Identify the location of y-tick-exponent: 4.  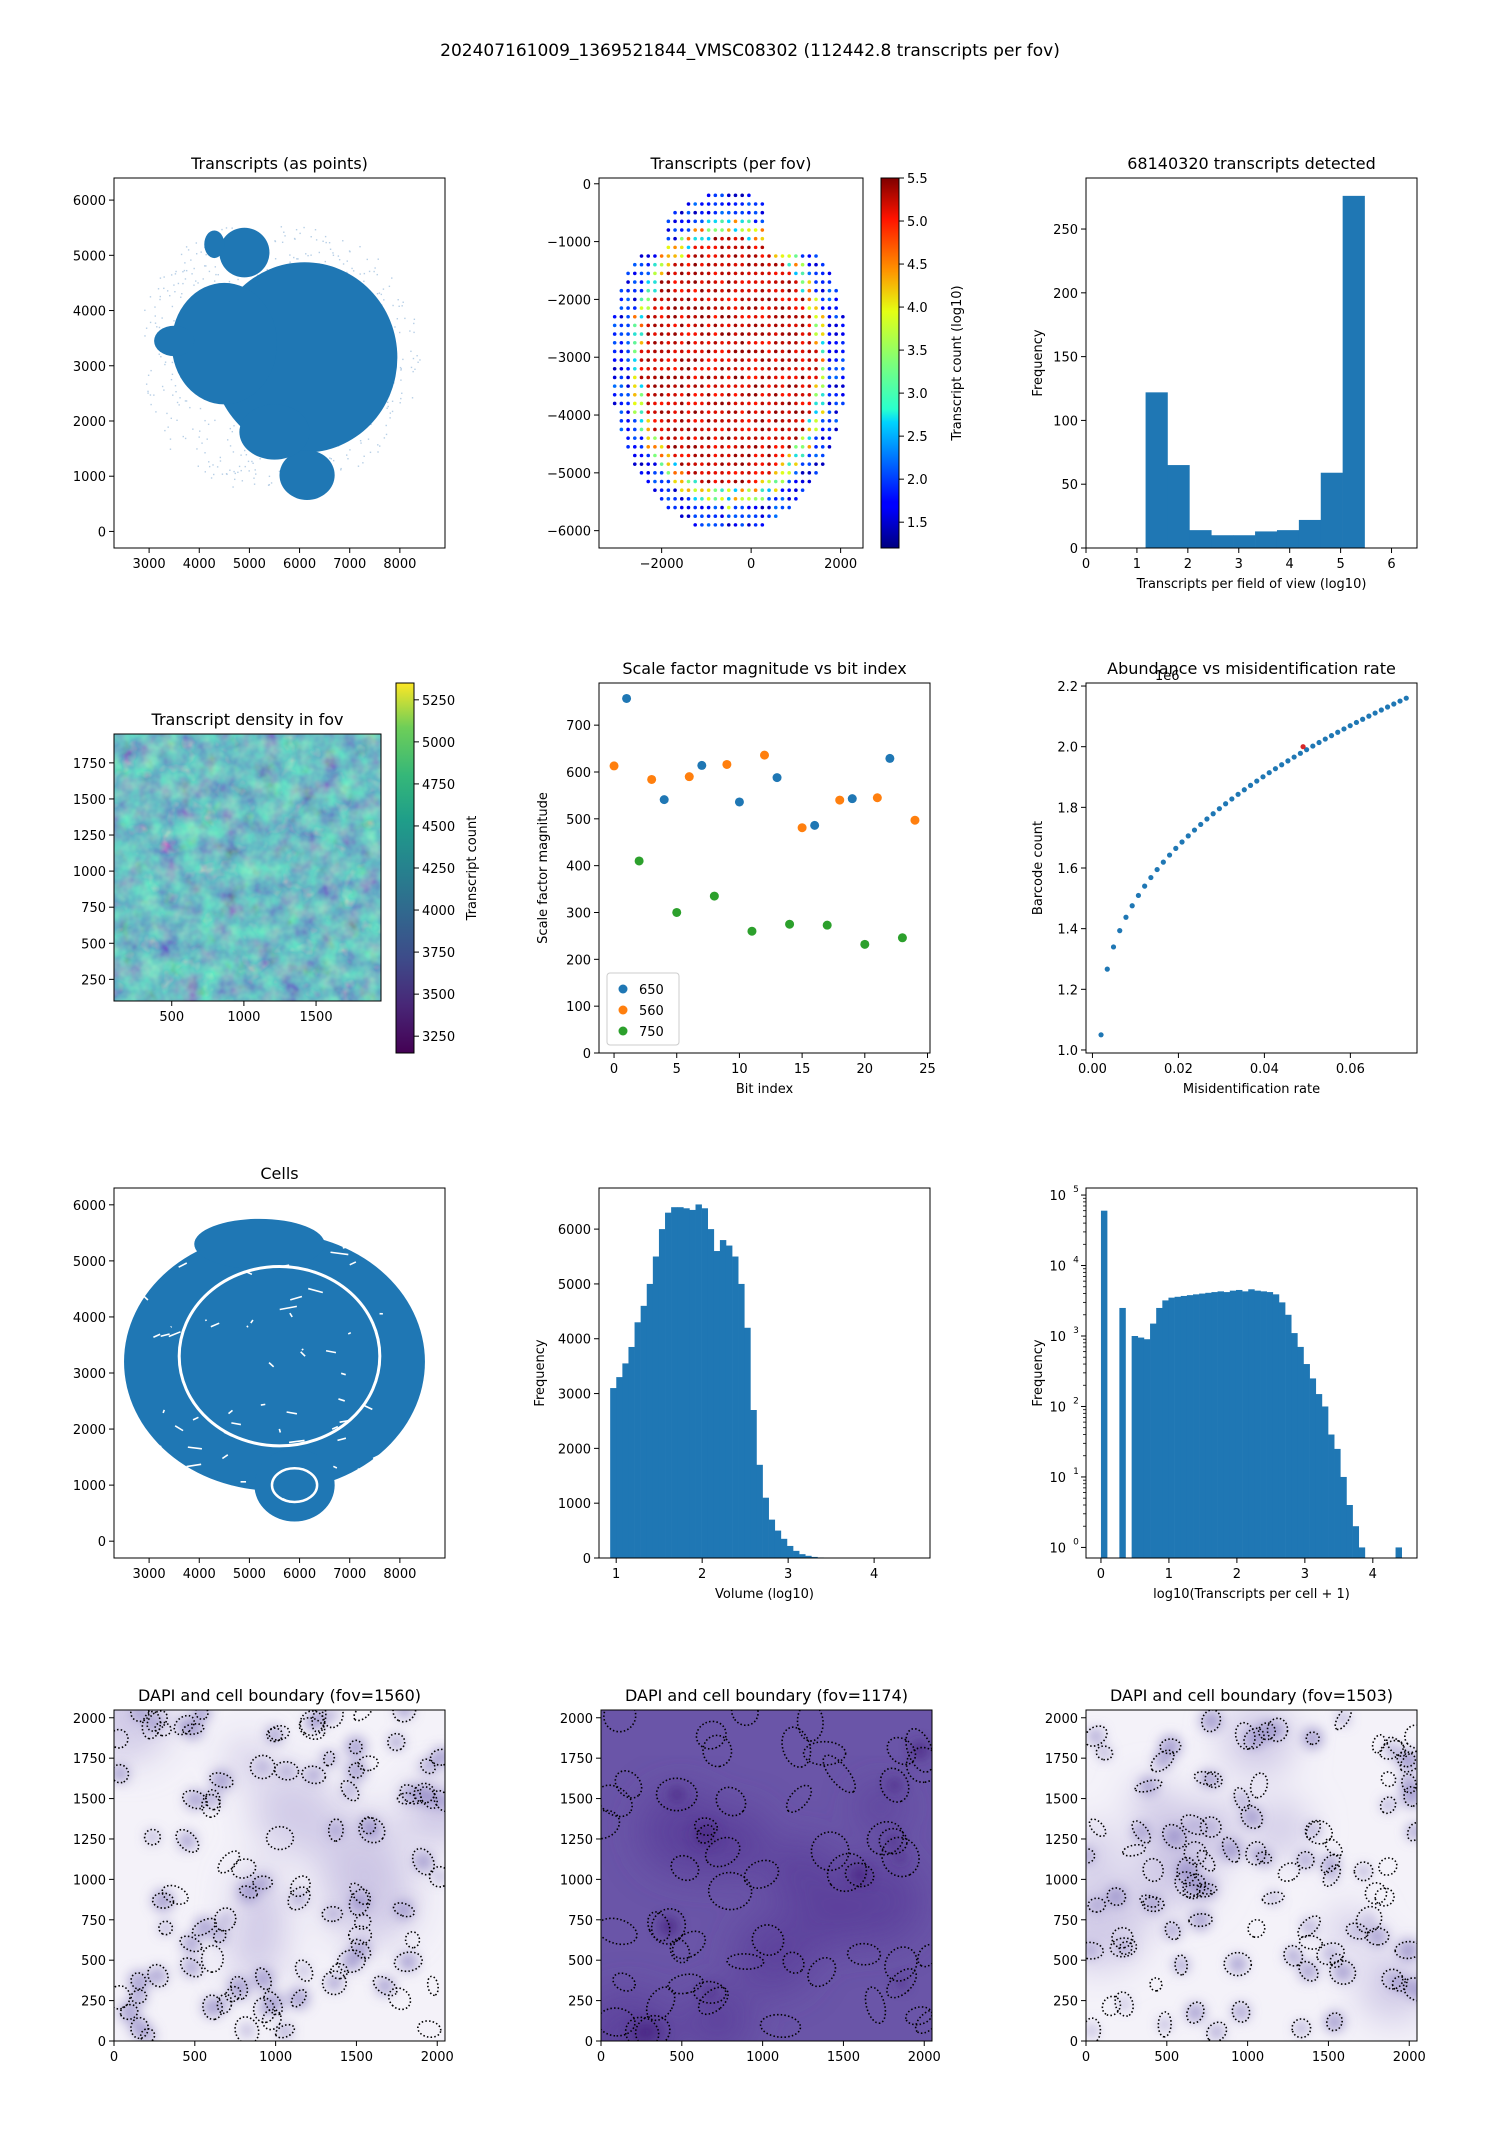
(1076, 1261).